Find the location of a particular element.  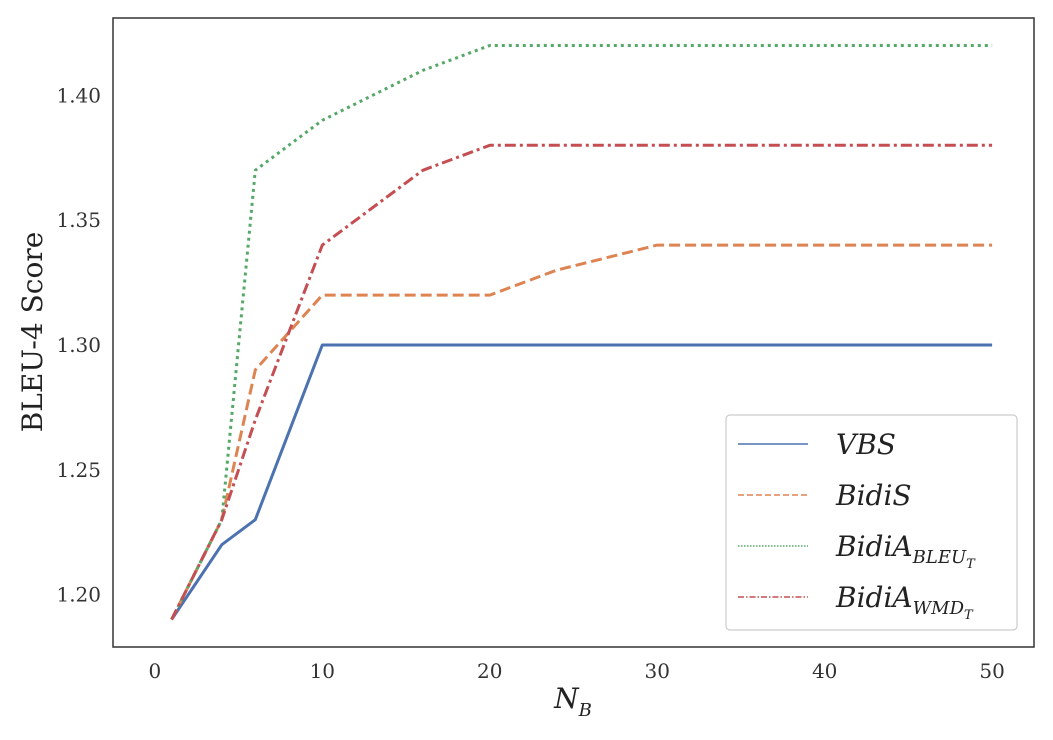

x-tick-label: 10 is located at coordinates (322, 671).